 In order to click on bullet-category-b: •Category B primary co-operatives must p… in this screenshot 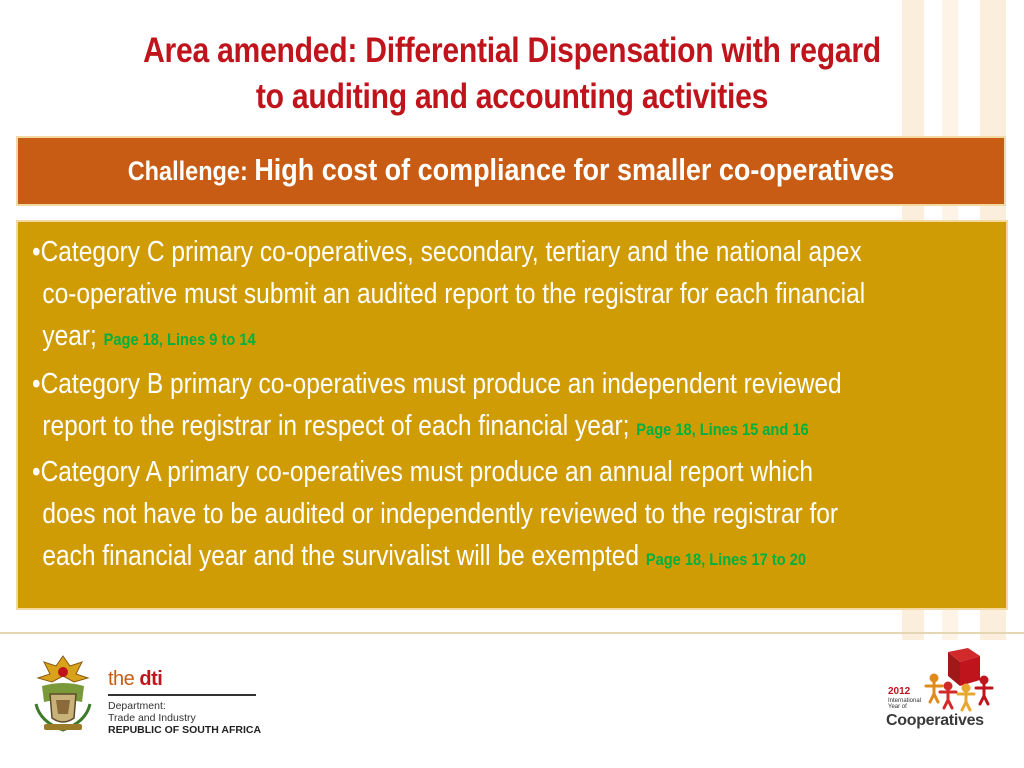, I will do `click(513, 407)`.